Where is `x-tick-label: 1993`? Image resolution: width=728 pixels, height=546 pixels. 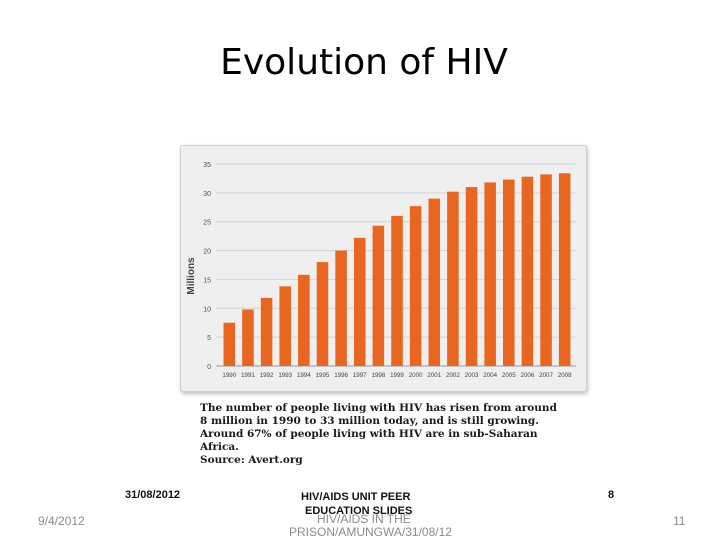 x-tick-label: 1993 is located at coordinates (285, 375).